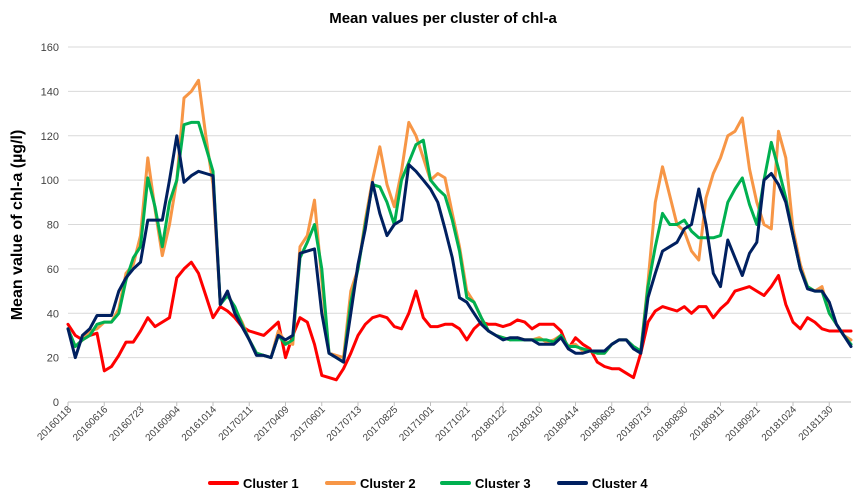 This screenshot has width=867, height=504. What do you see at coordinates (671, 424) in the screenshot?
I see `x-tick-label: 20180830` at bounding box center [671, 424].